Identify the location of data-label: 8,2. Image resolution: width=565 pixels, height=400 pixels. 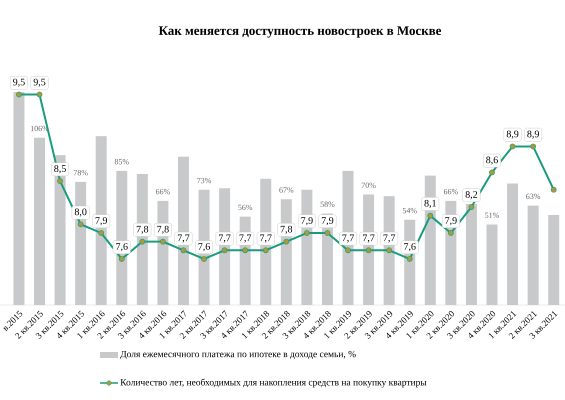
(472, 195).